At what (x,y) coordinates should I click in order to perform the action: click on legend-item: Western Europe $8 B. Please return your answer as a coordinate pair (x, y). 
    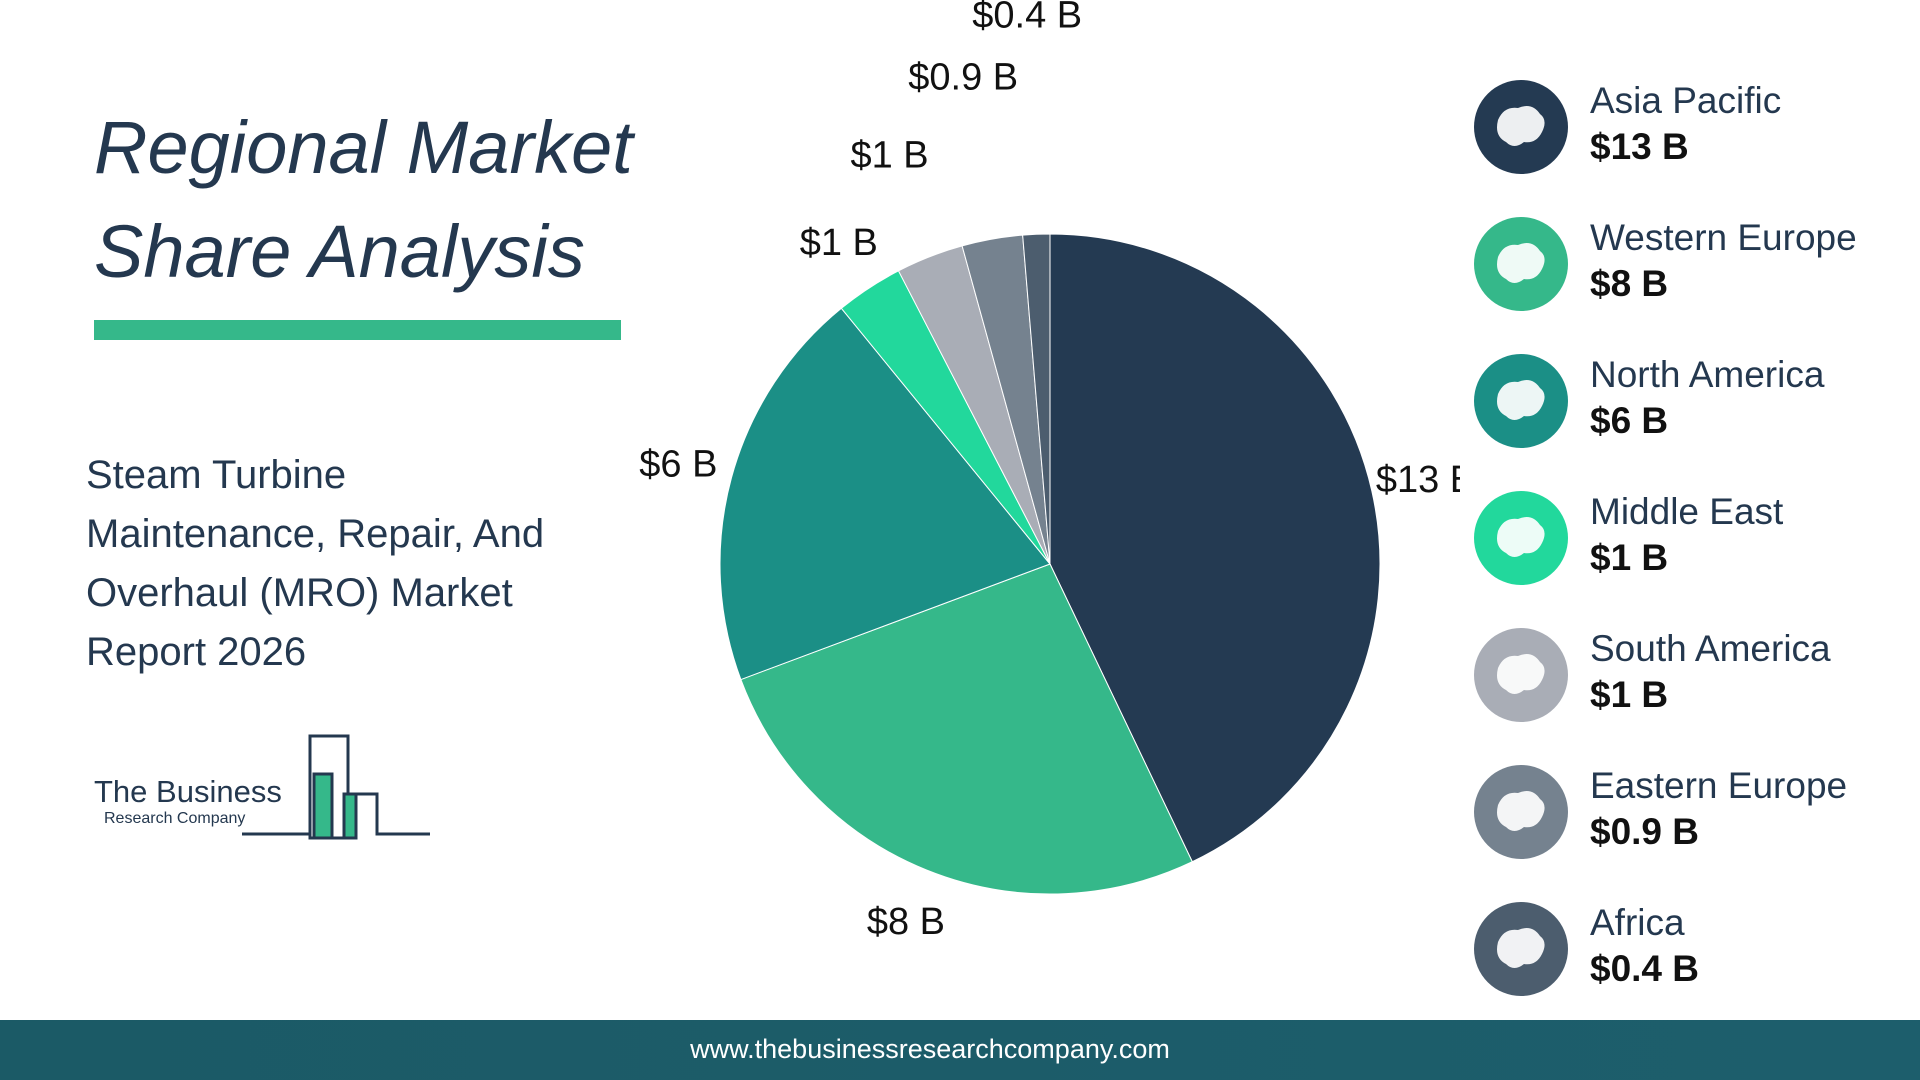
    Looking at the image, I should click on (1694, 267).